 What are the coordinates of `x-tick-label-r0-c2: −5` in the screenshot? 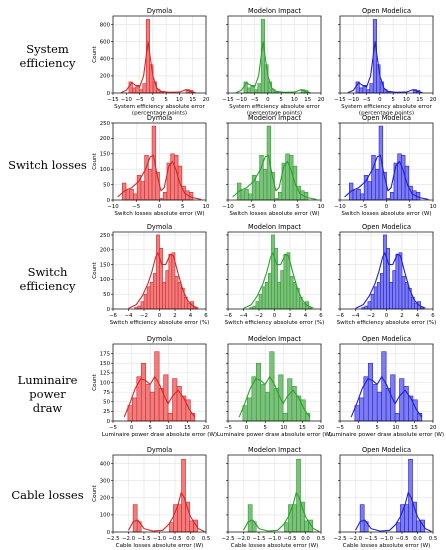 It's located at (367, 100).